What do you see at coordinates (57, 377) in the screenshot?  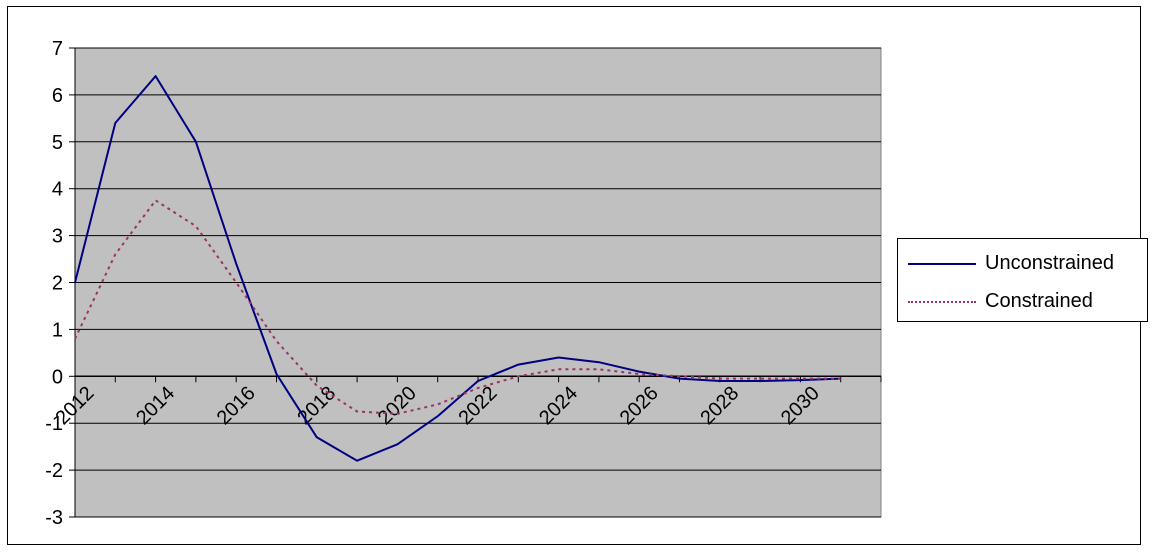 I see `y-tick-label: 0` at bounding box center [57, 377].